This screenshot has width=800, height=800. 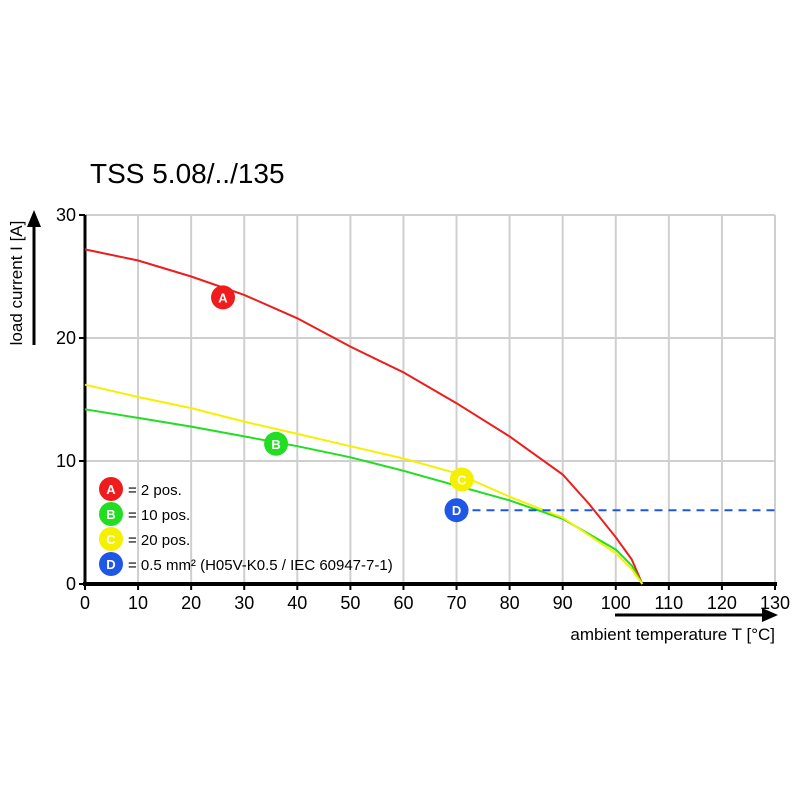 I want to click on series-a-marker, so click(x=223, y=297).